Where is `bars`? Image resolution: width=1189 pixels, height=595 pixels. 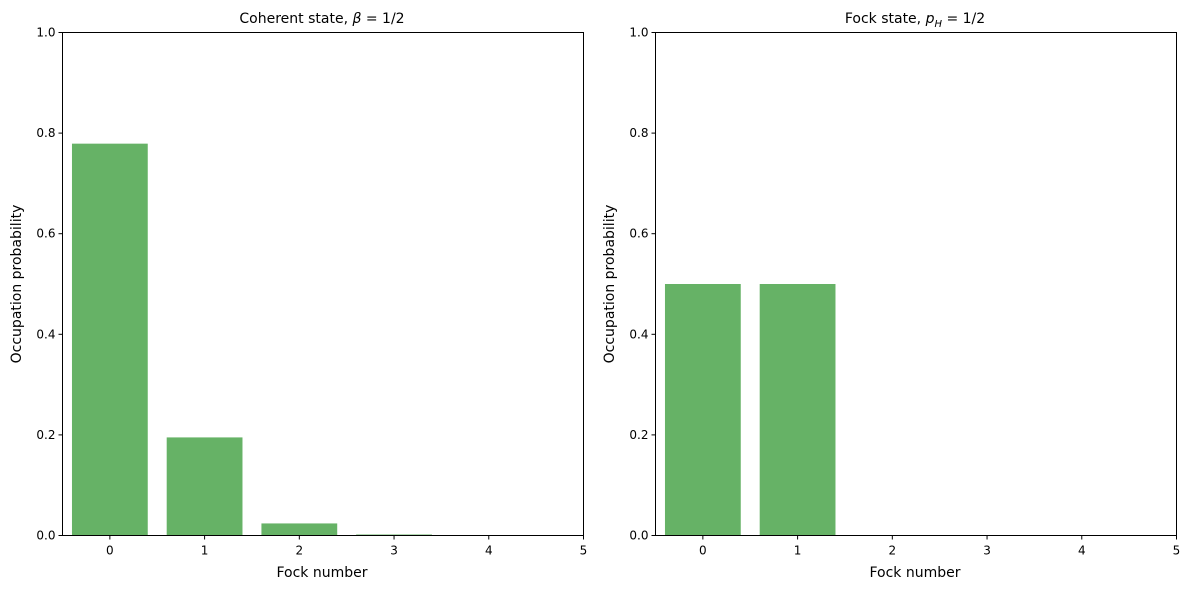 bars is located at coordinates (750, 410).